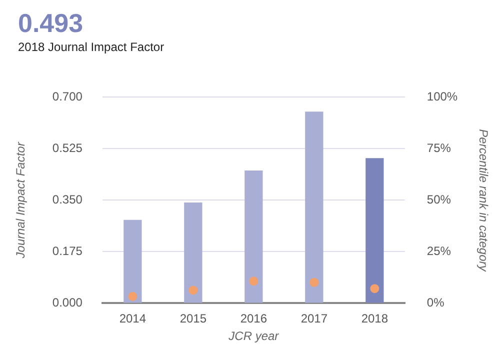  What do you see at coordinates (67, 251) in the screenshot?
I see `y-tick-label: 0.175` at bounding box center [67, 251].